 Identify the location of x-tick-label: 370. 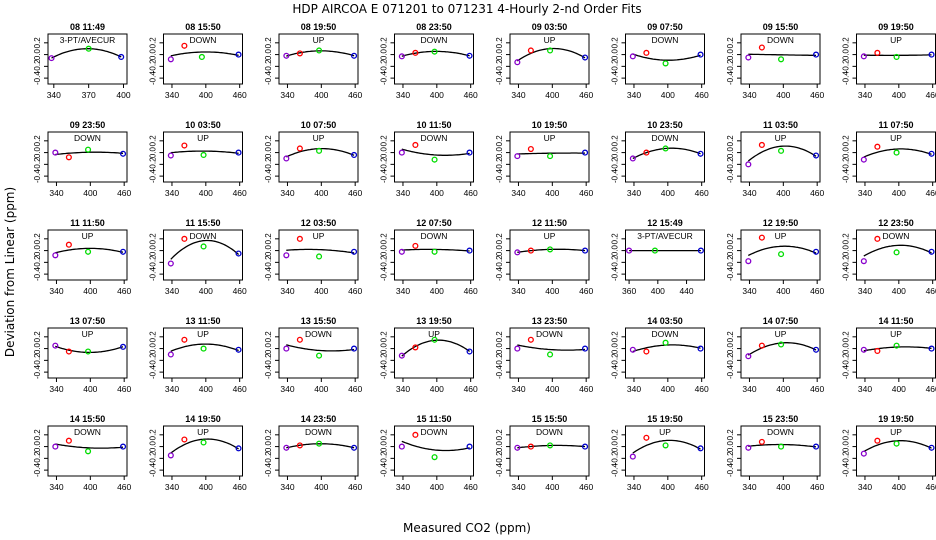
(89, 95).